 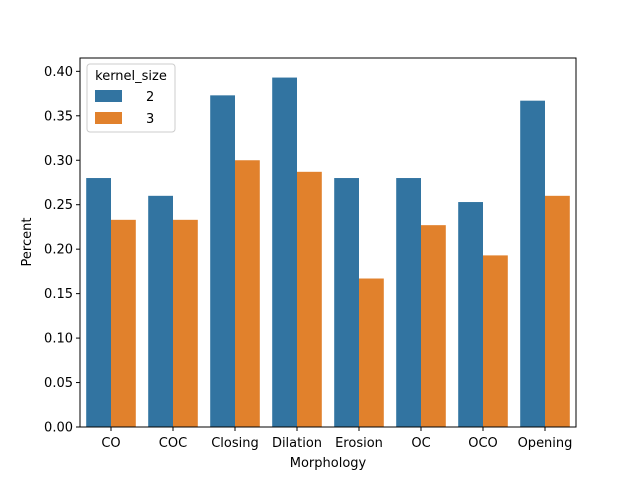 What do you see at coordinates (150, 119) in the screenshot?
I see `legend-label-series-3: 3` at bounding box center [150, 119].